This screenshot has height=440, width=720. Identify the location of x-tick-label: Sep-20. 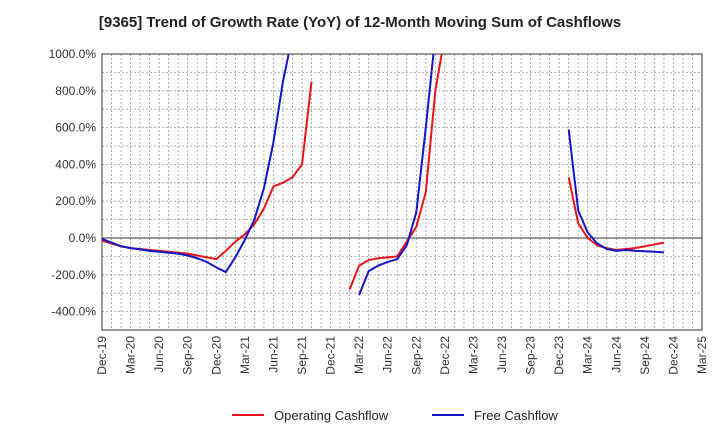
(188, 355).